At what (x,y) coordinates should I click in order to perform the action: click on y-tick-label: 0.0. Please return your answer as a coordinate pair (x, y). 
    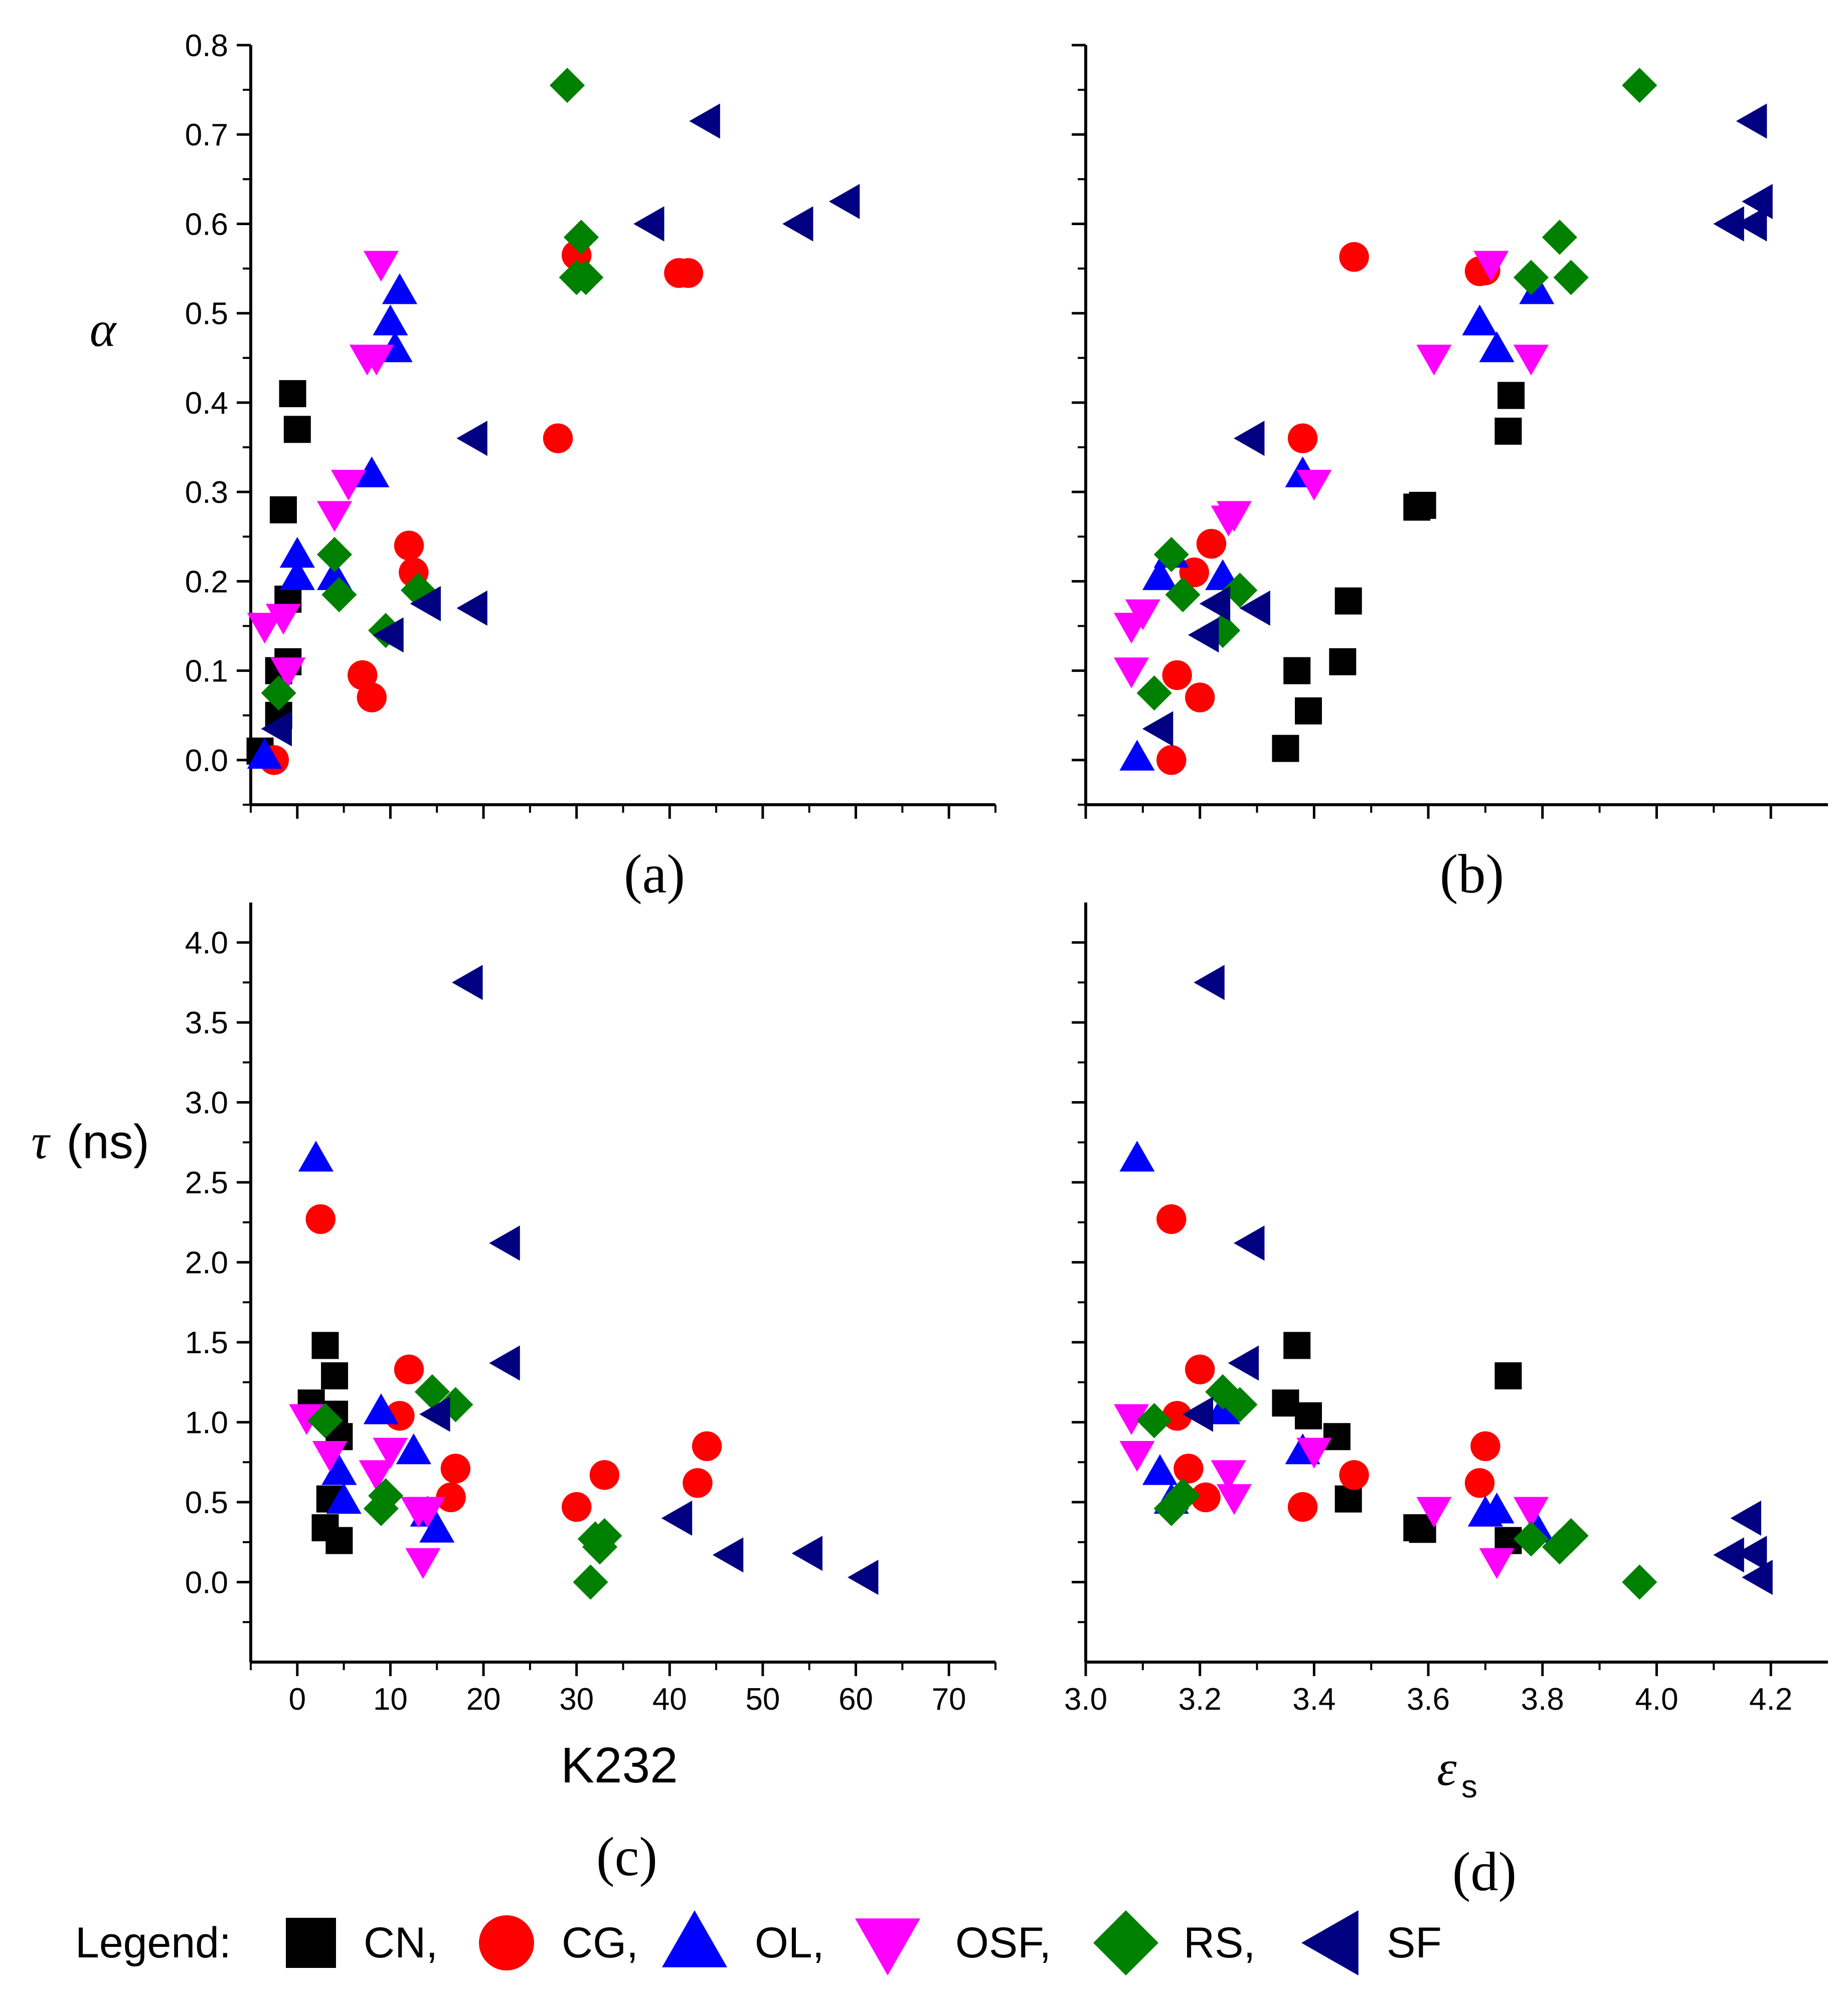
    Looking at the image, I should click on (206, 1583).